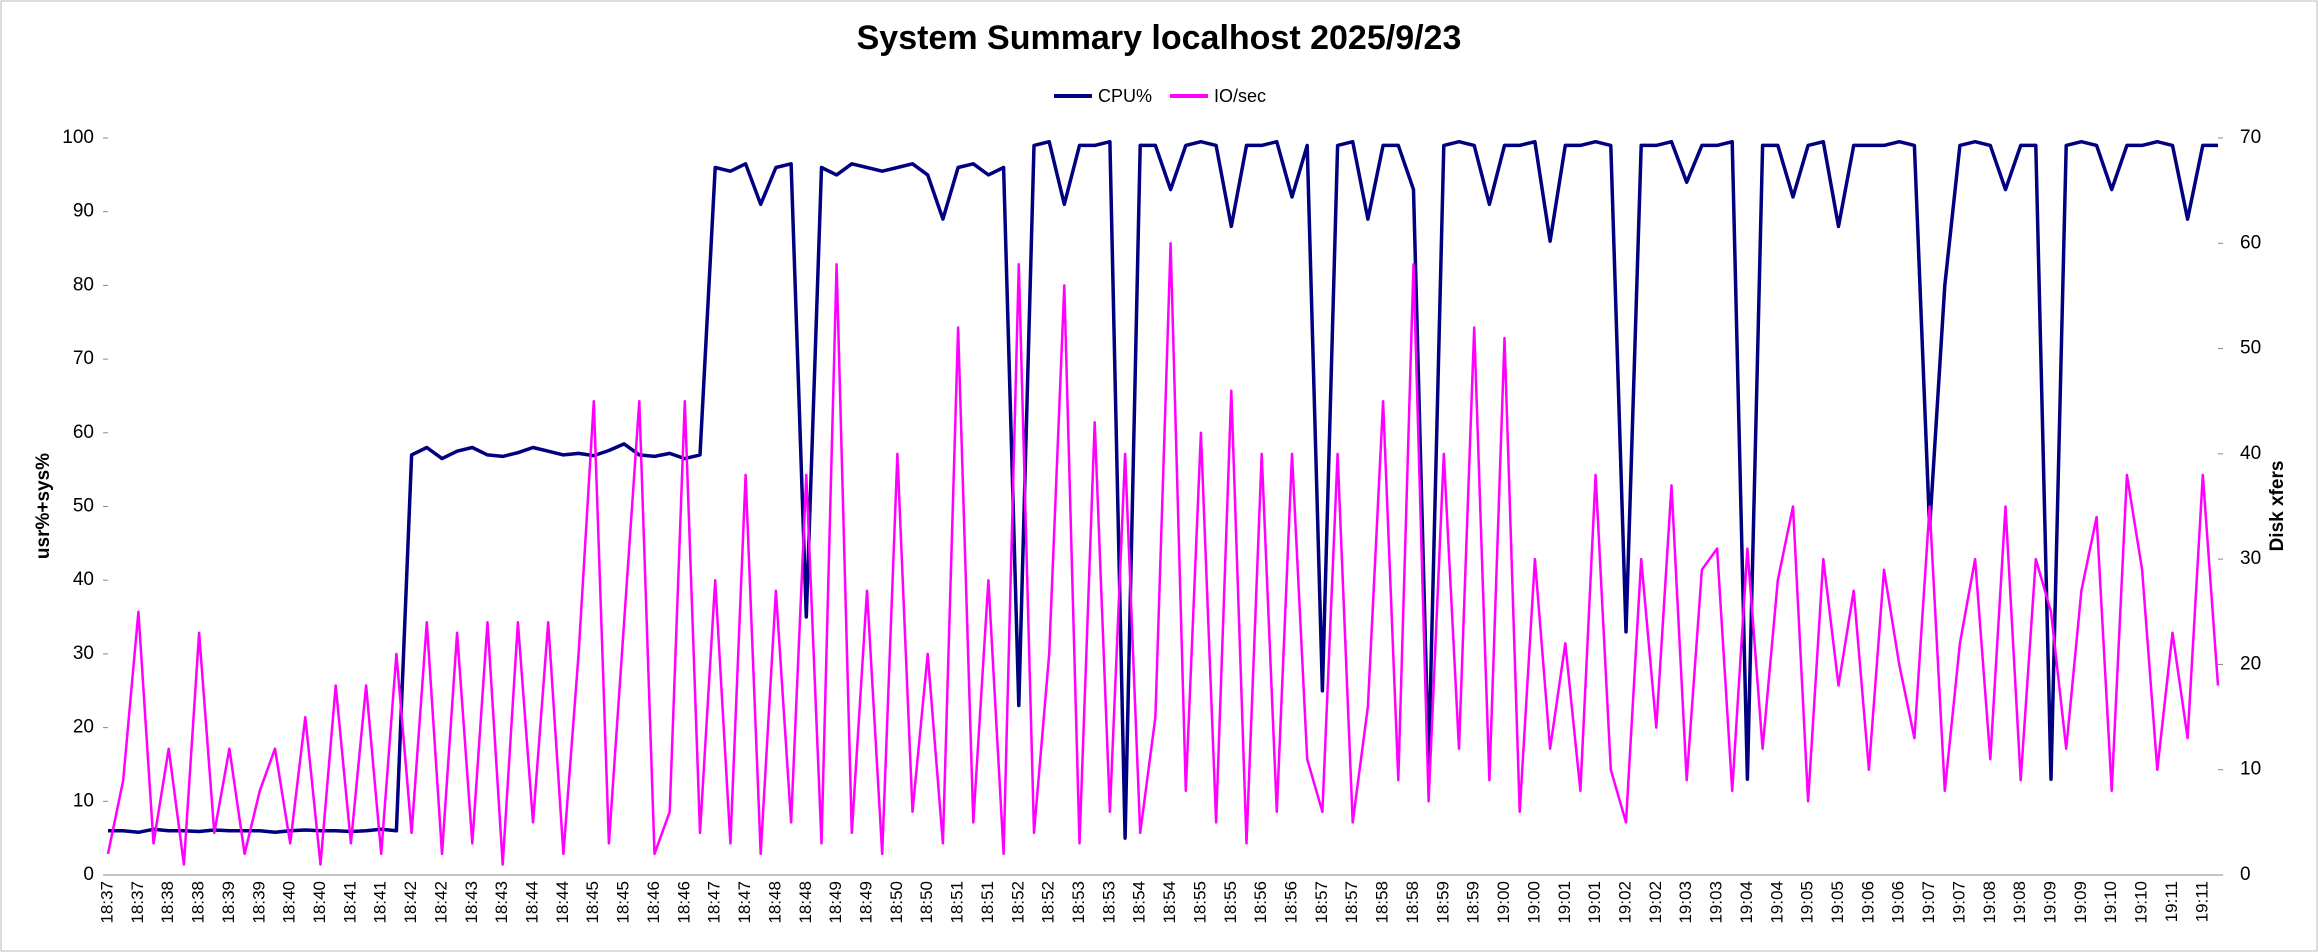 The image size is (2318, 952). Describe the element at coordinates (2250, 558) in the screenshot. I see `y2-tick-label: 30` at that location.